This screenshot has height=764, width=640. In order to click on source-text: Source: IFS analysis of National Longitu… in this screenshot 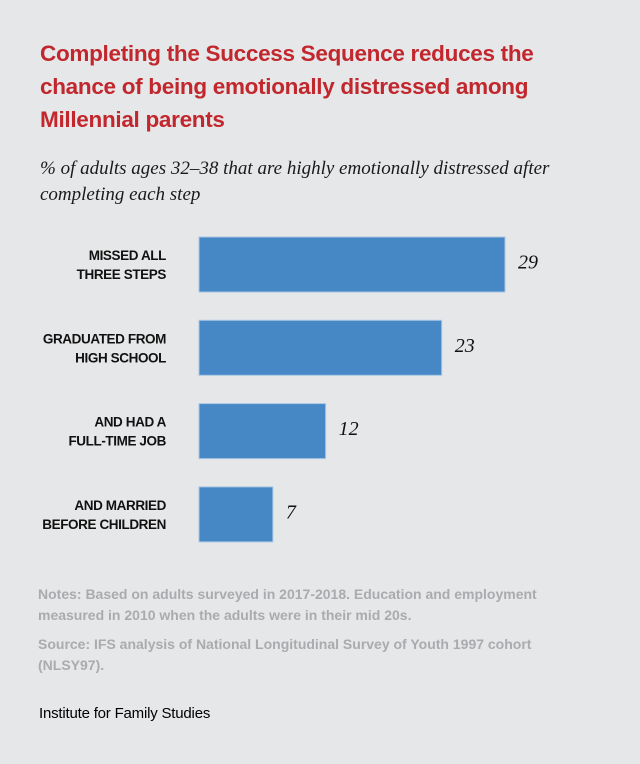, I will do `click(285, 654)`.